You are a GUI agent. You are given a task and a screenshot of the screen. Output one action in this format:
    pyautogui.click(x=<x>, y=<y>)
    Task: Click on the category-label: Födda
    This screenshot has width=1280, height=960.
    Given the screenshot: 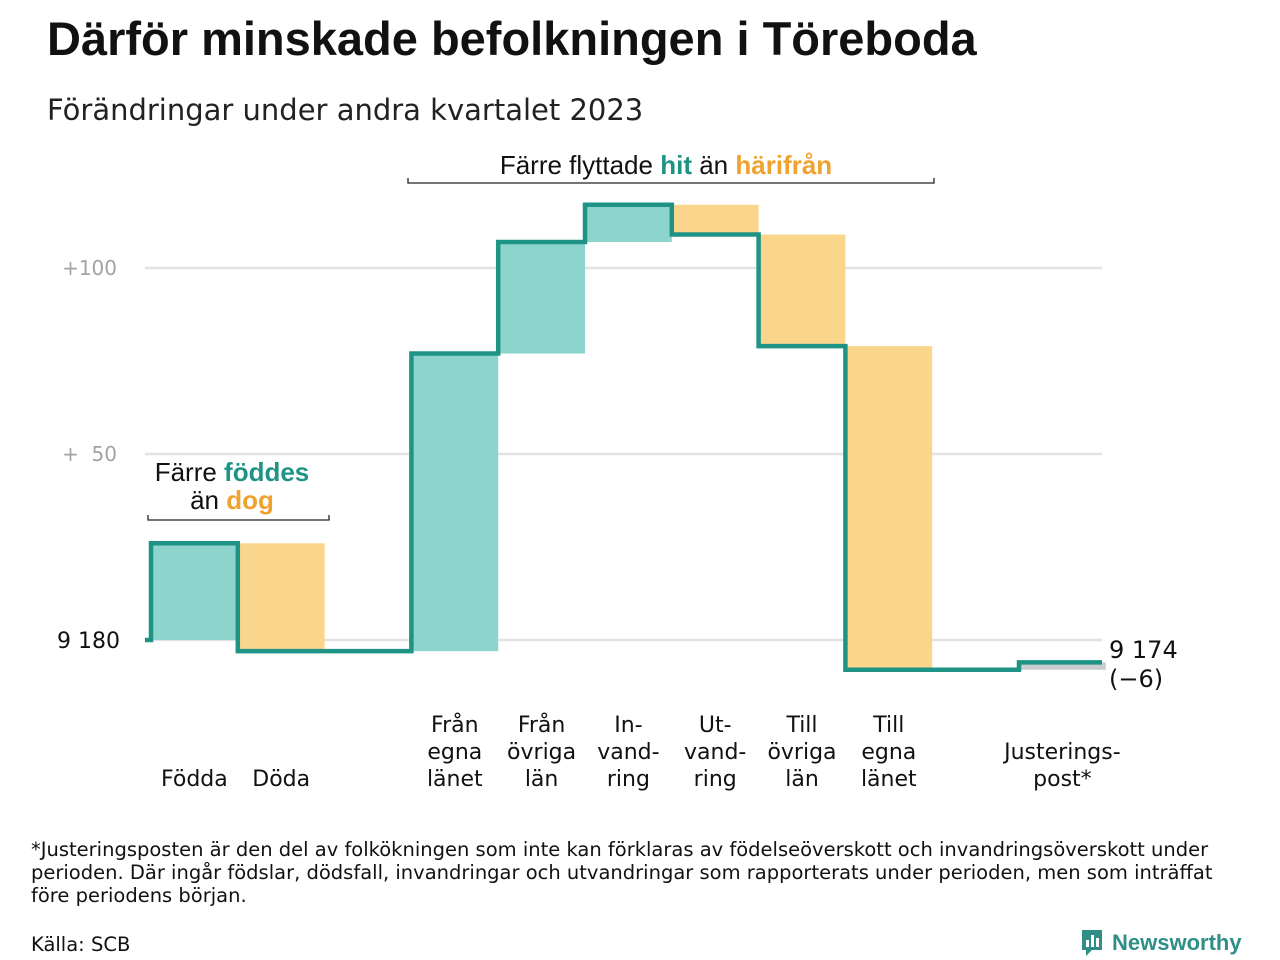 What is the action you would take?
    pyautogui.click(x=194, y=779)
    